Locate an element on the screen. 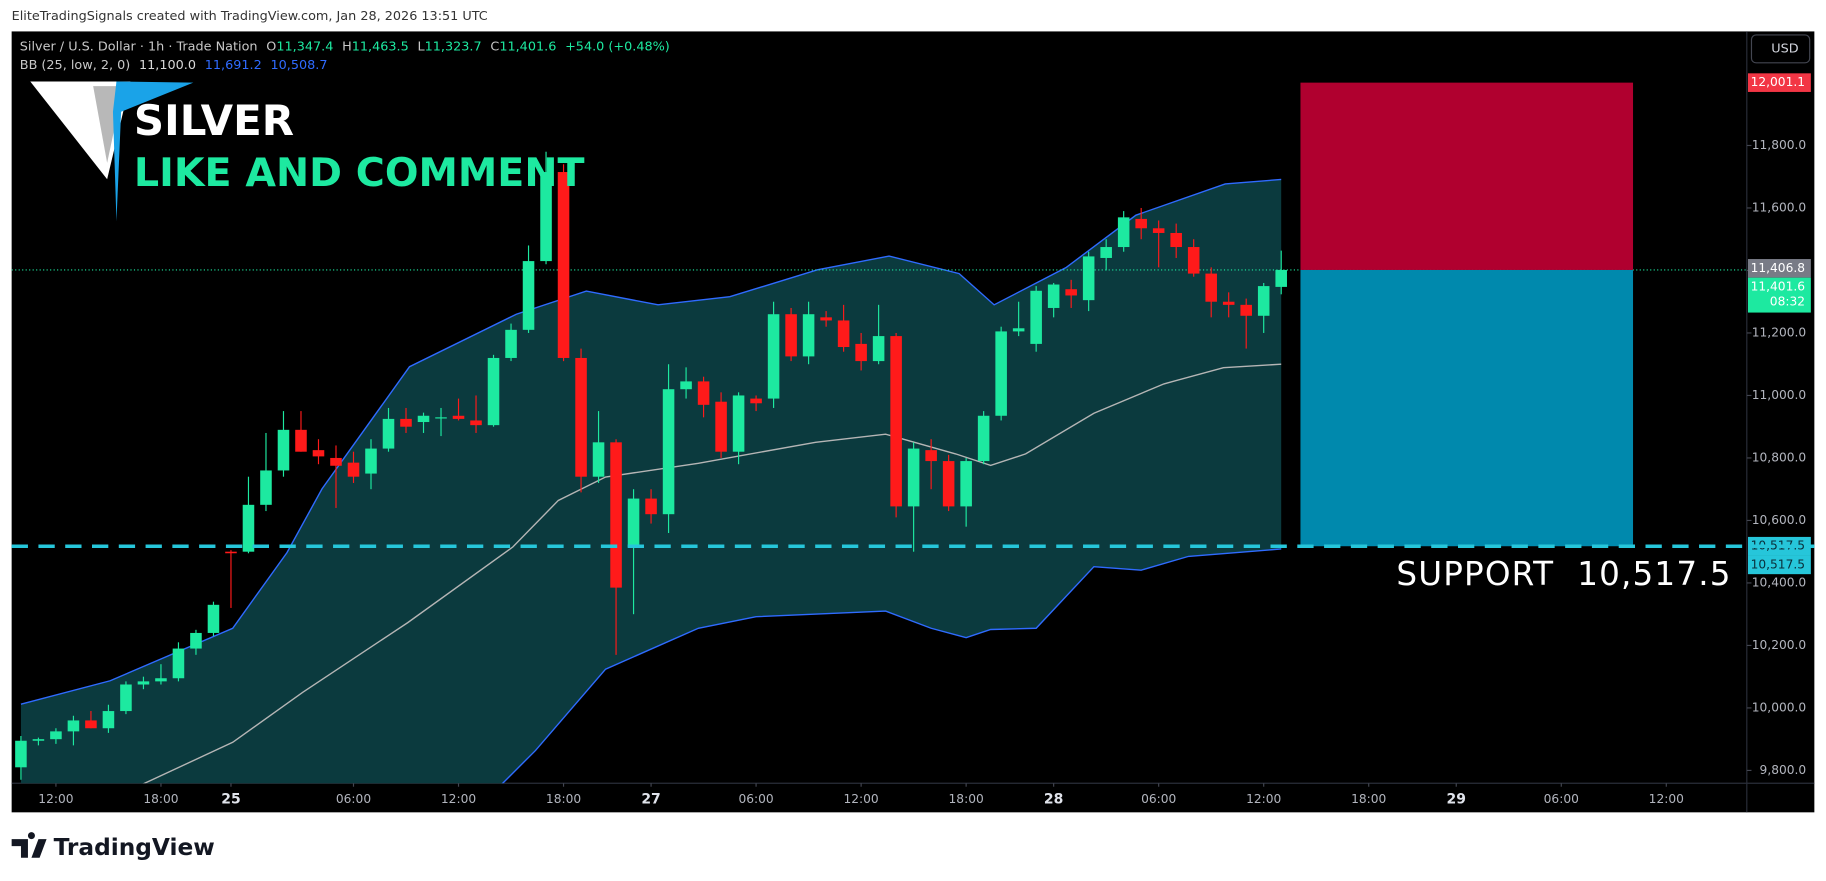 This screenshot has width=1826, height=881. ohlc-value: 11,323.7 is located at coordinates (453, 46).